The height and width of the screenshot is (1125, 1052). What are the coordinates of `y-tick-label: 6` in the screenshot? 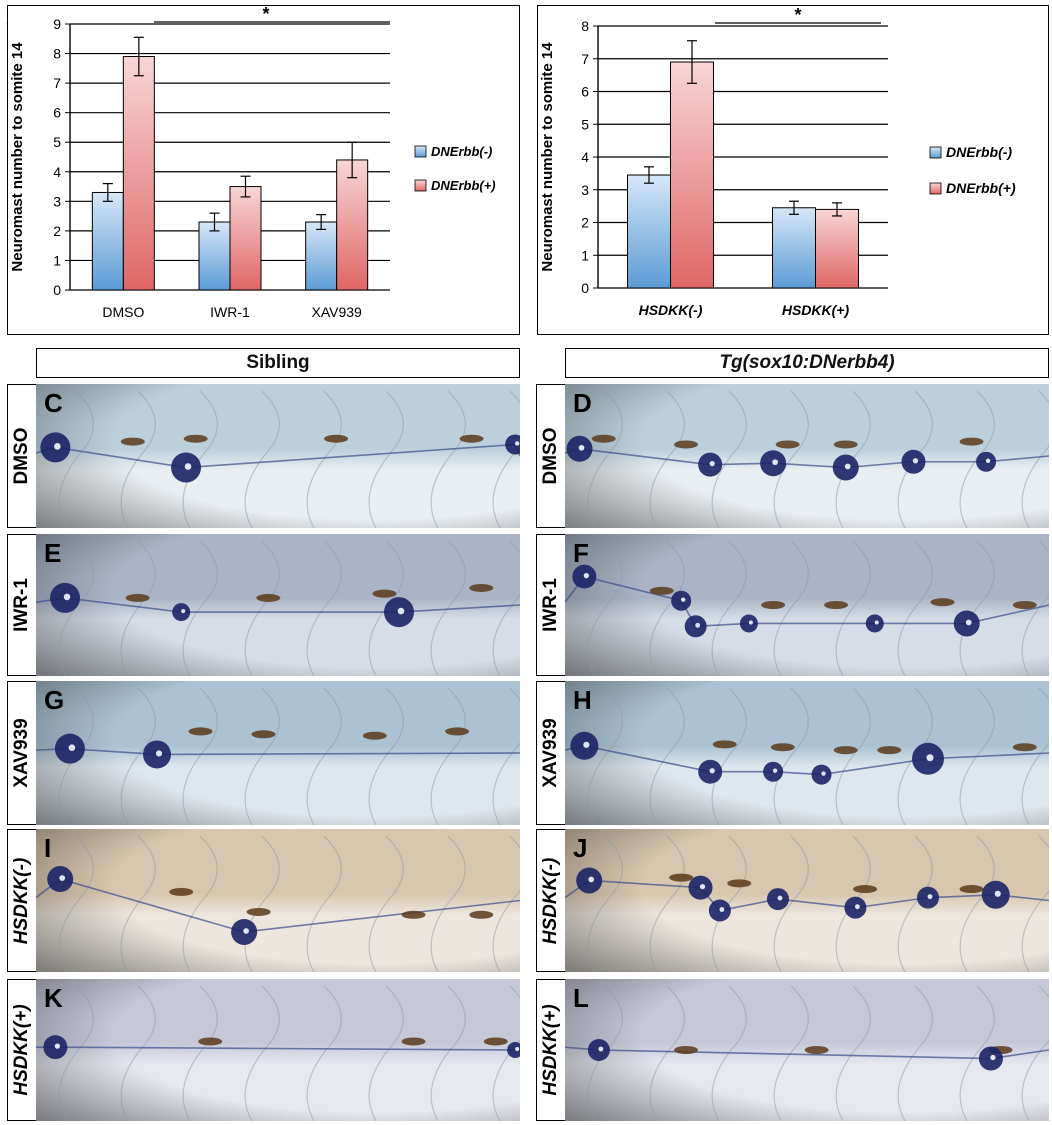 It's located at (585, 92).